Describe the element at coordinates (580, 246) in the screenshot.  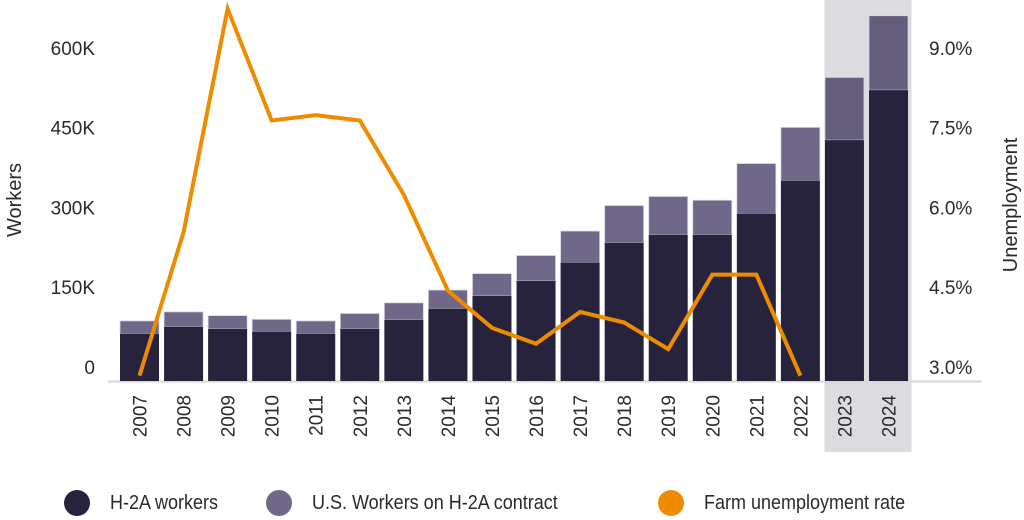
I see `bar-us-workers-2017` at that location.